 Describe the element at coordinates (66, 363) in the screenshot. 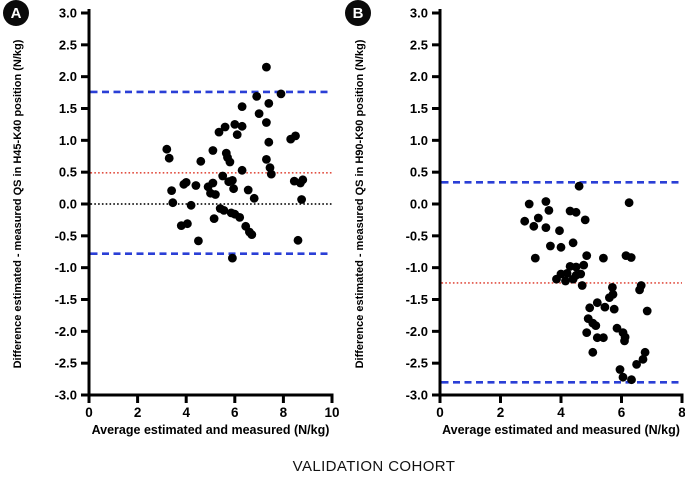

I see `y-tick-label: -2.5` at that location.